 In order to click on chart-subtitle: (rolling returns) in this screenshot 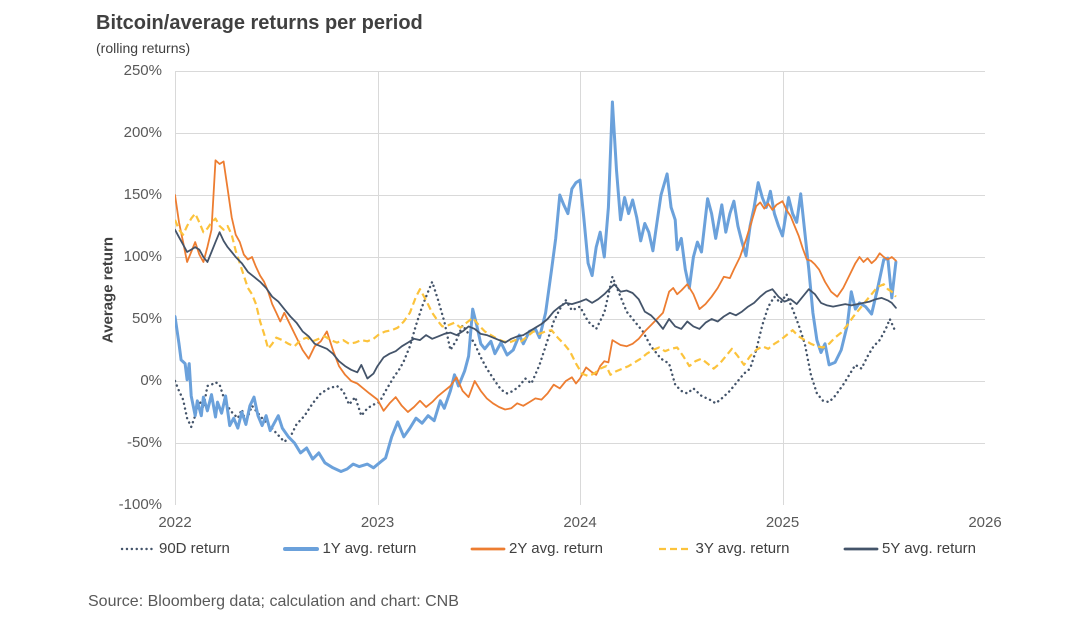, I will do `click(143, 48)`.